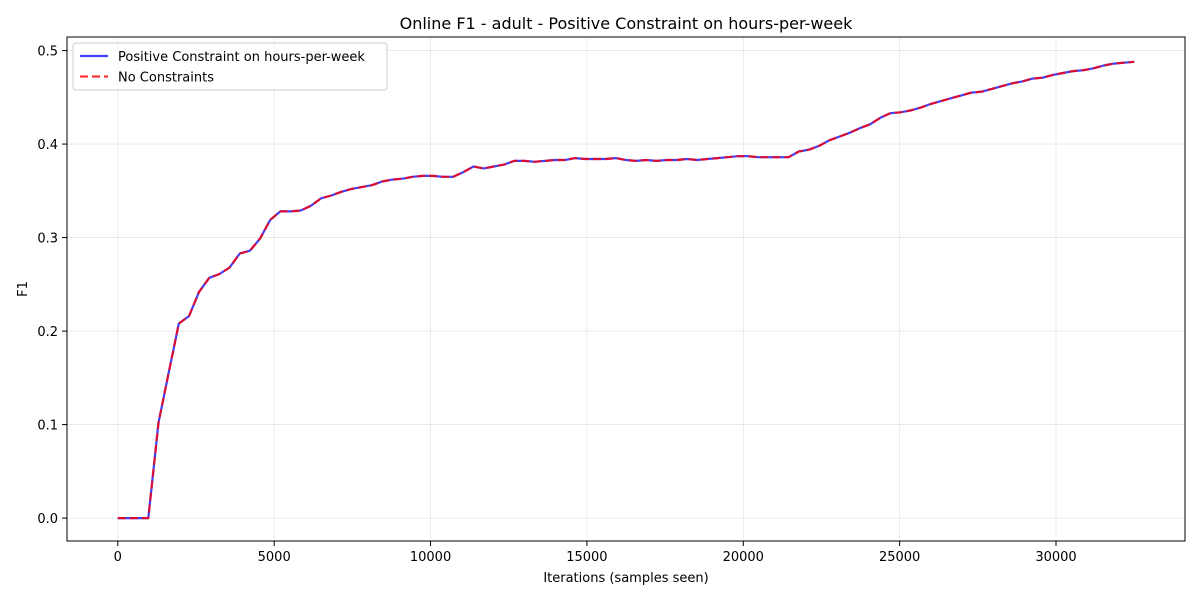 Image resolution: width=1200 pixels, height=600 pixels. I want to click on legend-label-positive-constraint: Positive Constraint on hours-per-week, so click(241, 57).